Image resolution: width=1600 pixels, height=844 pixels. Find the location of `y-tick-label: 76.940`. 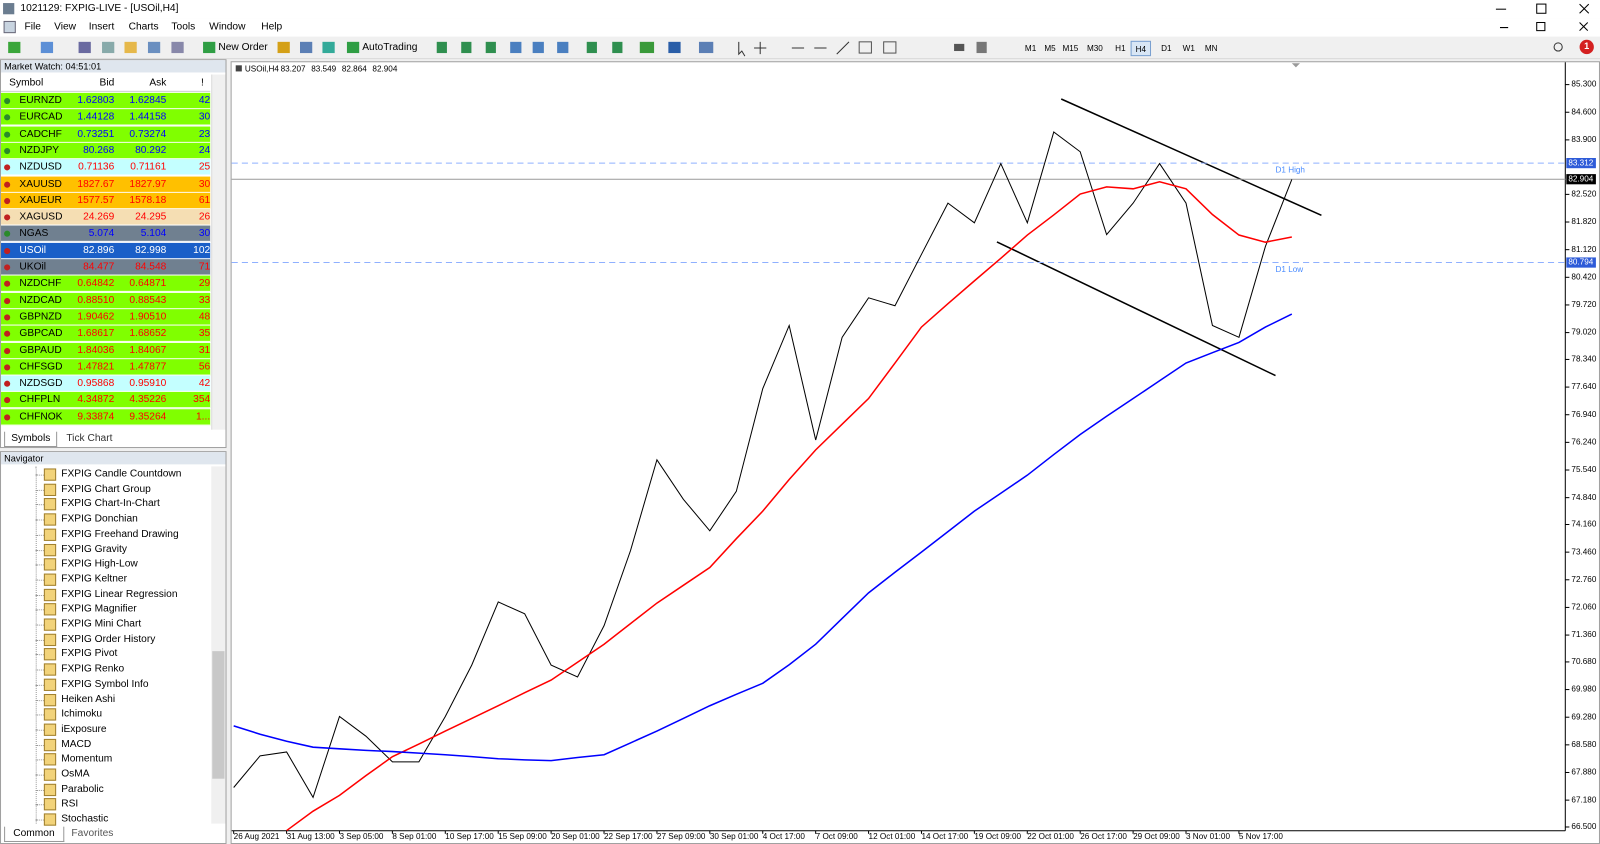

y-tick-label: 76.940 is located at coordinates (1583, 414).